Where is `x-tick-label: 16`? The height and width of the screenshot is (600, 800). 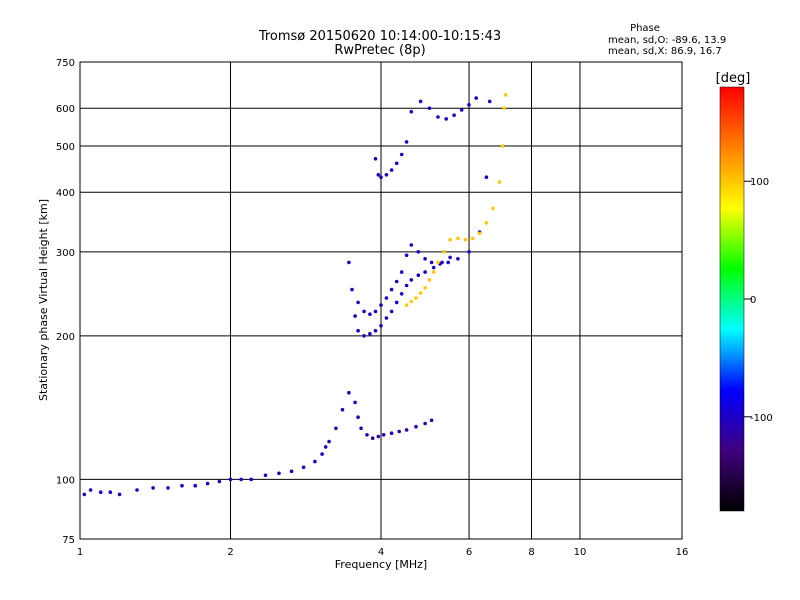
x-tick-label: 16 is located at coordinates (682, 552).